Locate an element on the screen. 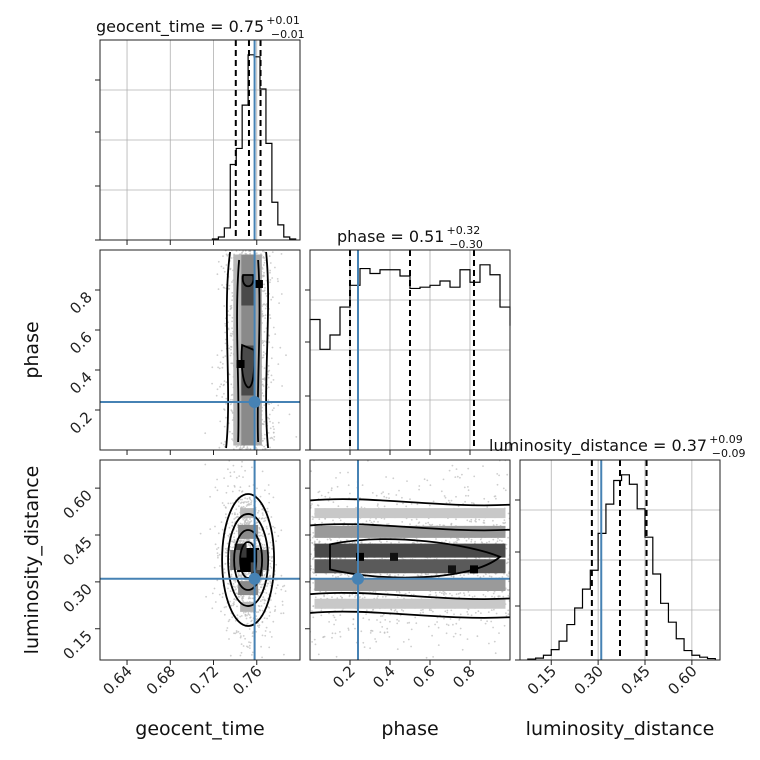 This screenshot has height=760, width=760. hist-phase-panel is located at coordinates (408, 352).